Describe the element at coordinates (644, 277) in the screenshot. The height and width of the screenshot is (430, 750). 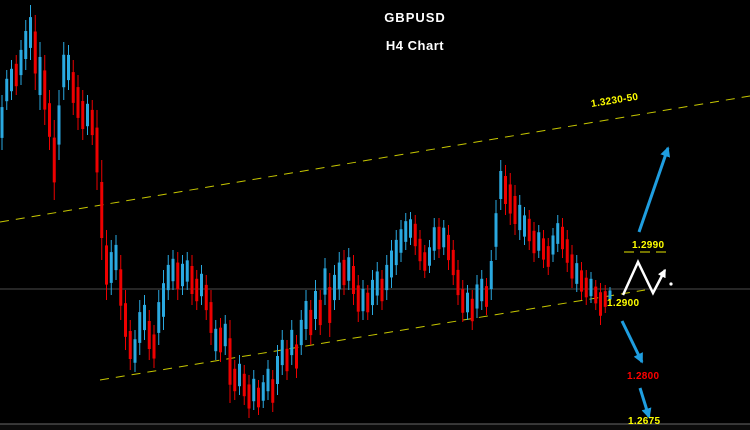
I see `consolidation-zigzag-projection` at that location.